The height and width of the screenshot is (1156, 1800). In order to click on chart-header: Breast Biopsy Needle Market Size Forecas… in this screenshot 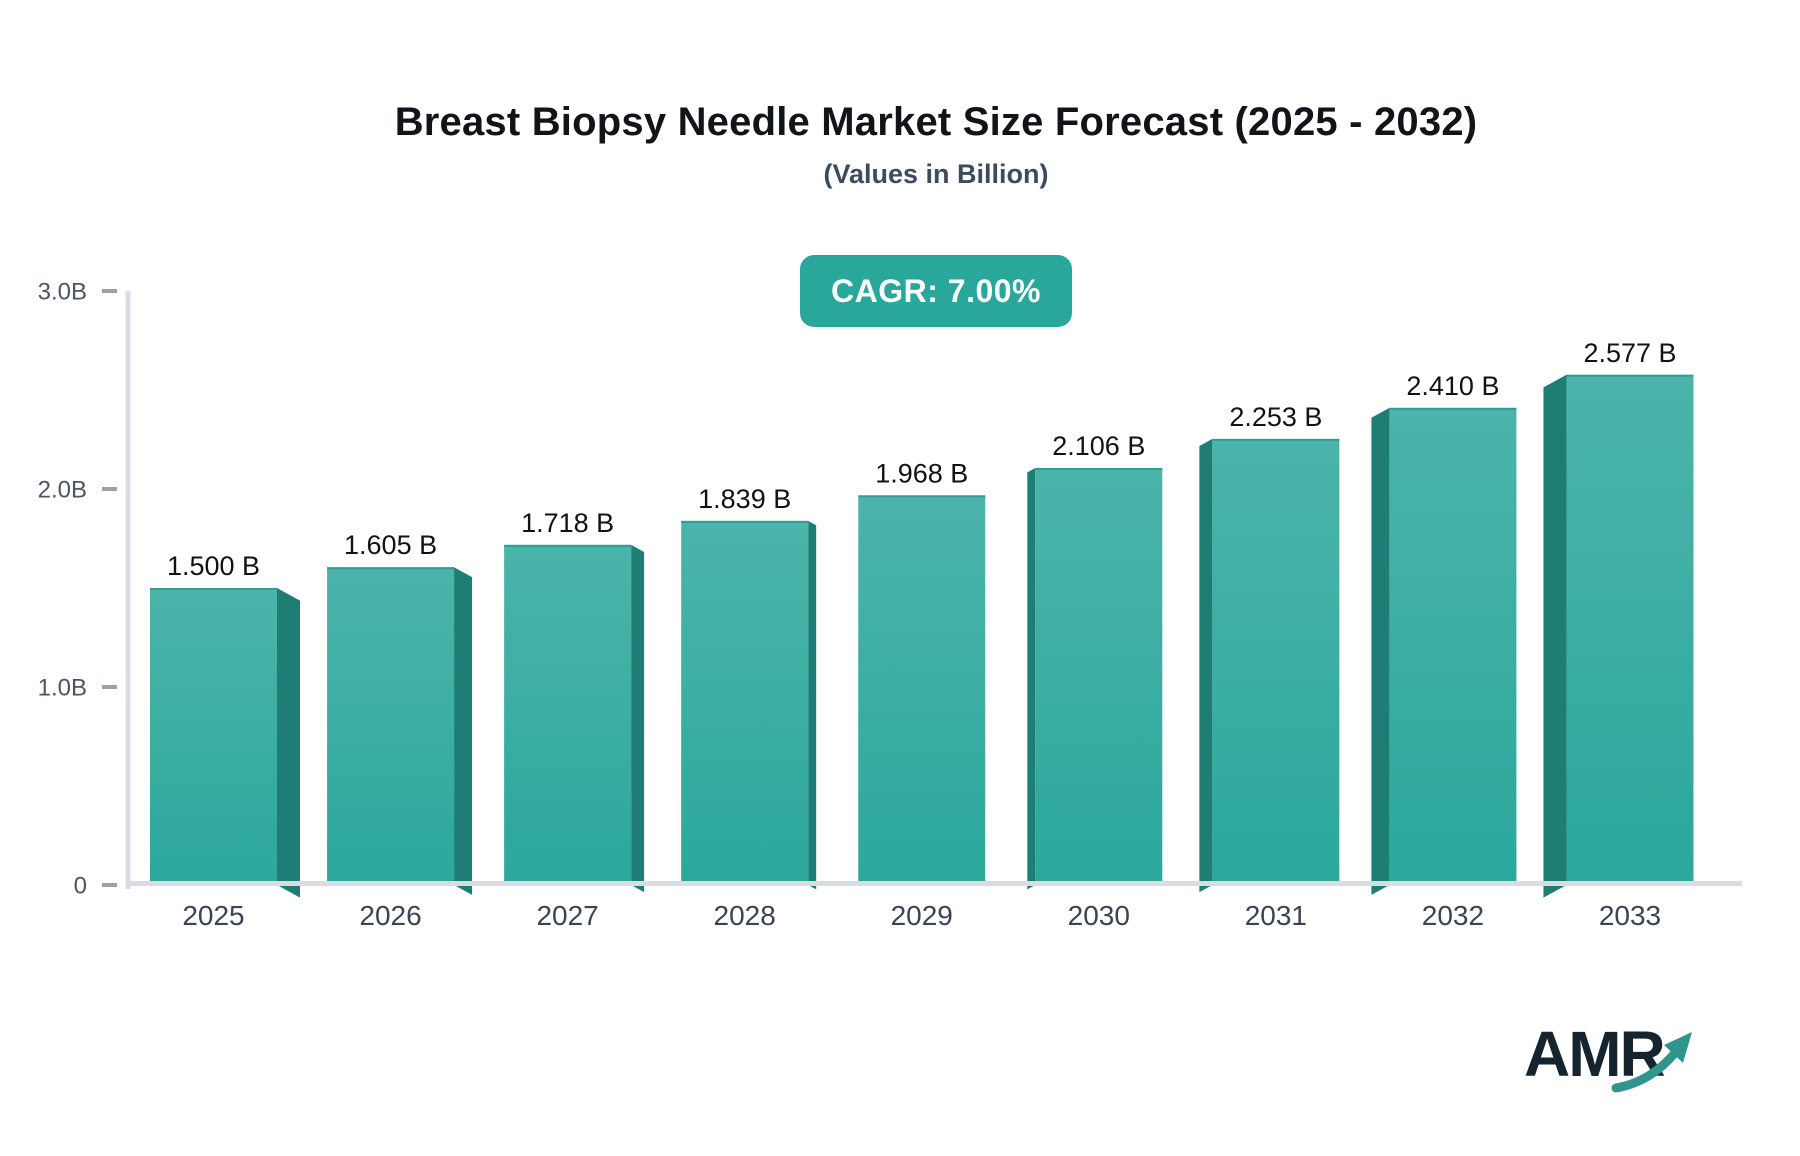, I will do `click(936, 95)`.